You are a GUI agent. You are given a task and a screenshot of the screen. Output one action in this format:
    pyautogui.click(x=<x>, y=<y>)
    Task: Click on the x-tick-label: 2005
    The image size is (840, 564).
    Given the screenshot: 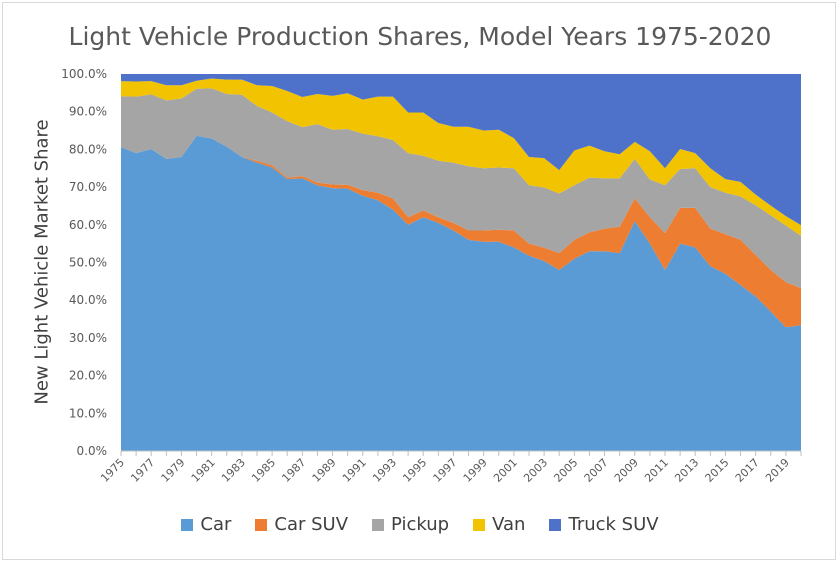 What is the action you would take?
    pyautogui.click(x=565, y=470)
    